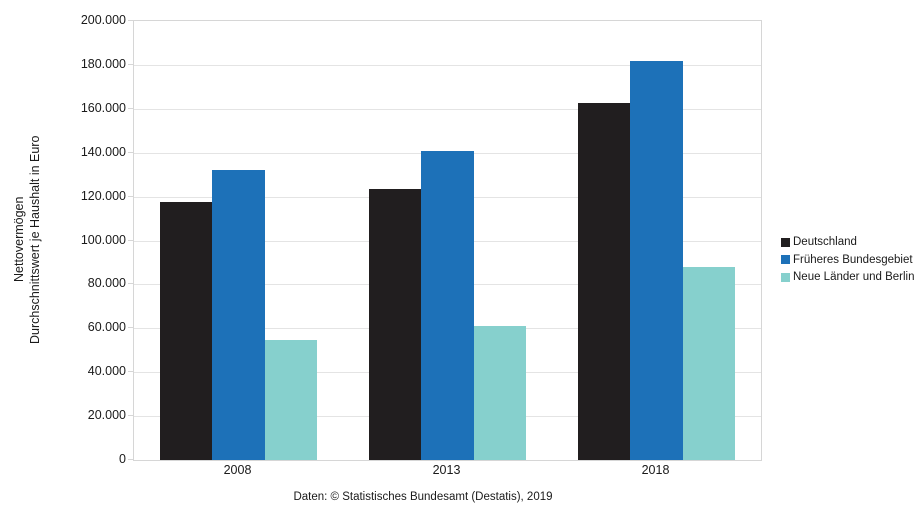 The height and width of the screenshot is (518, 920). What do you see at coordinates (186, 330) in the screenshot?
I see `bar-deutschland-2008` at bounding box center [186, 330].